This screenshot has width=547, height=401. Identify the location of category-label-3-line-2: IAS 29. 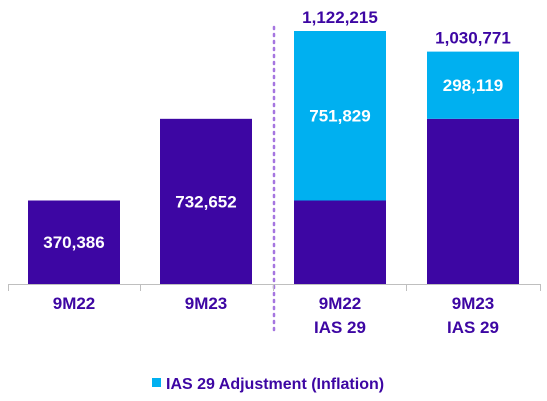
(340, 327).